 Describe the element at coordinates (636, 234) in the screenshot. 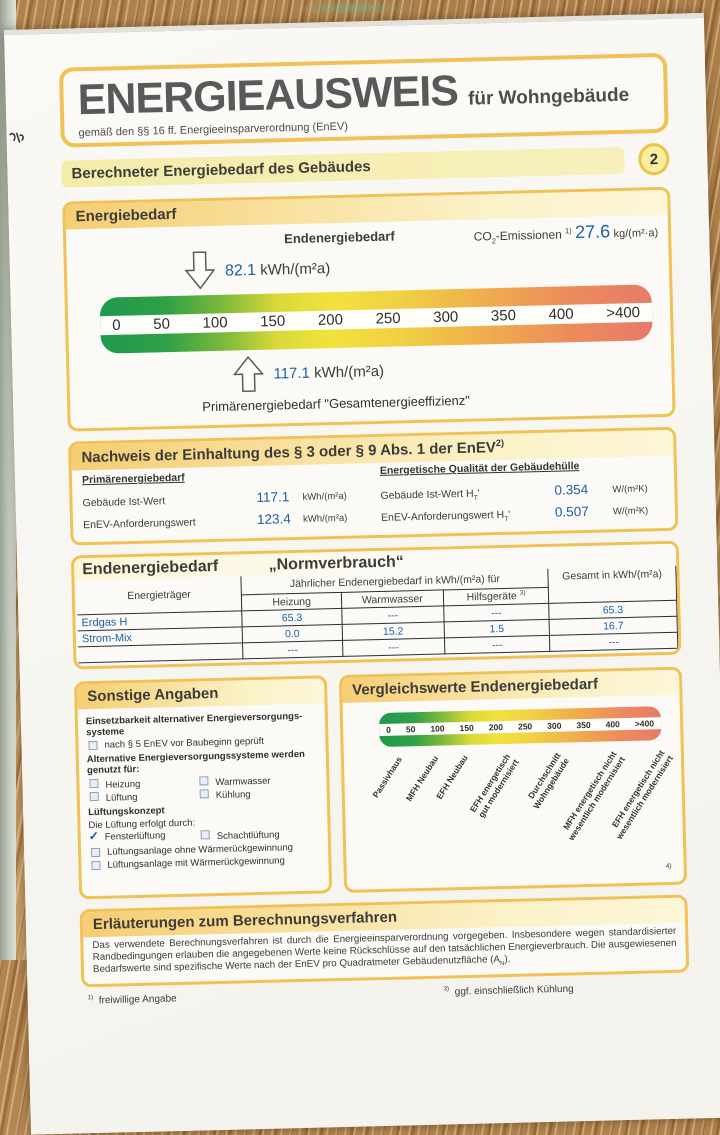

I see `co2-unit: kg/(m²·a)` at that location.